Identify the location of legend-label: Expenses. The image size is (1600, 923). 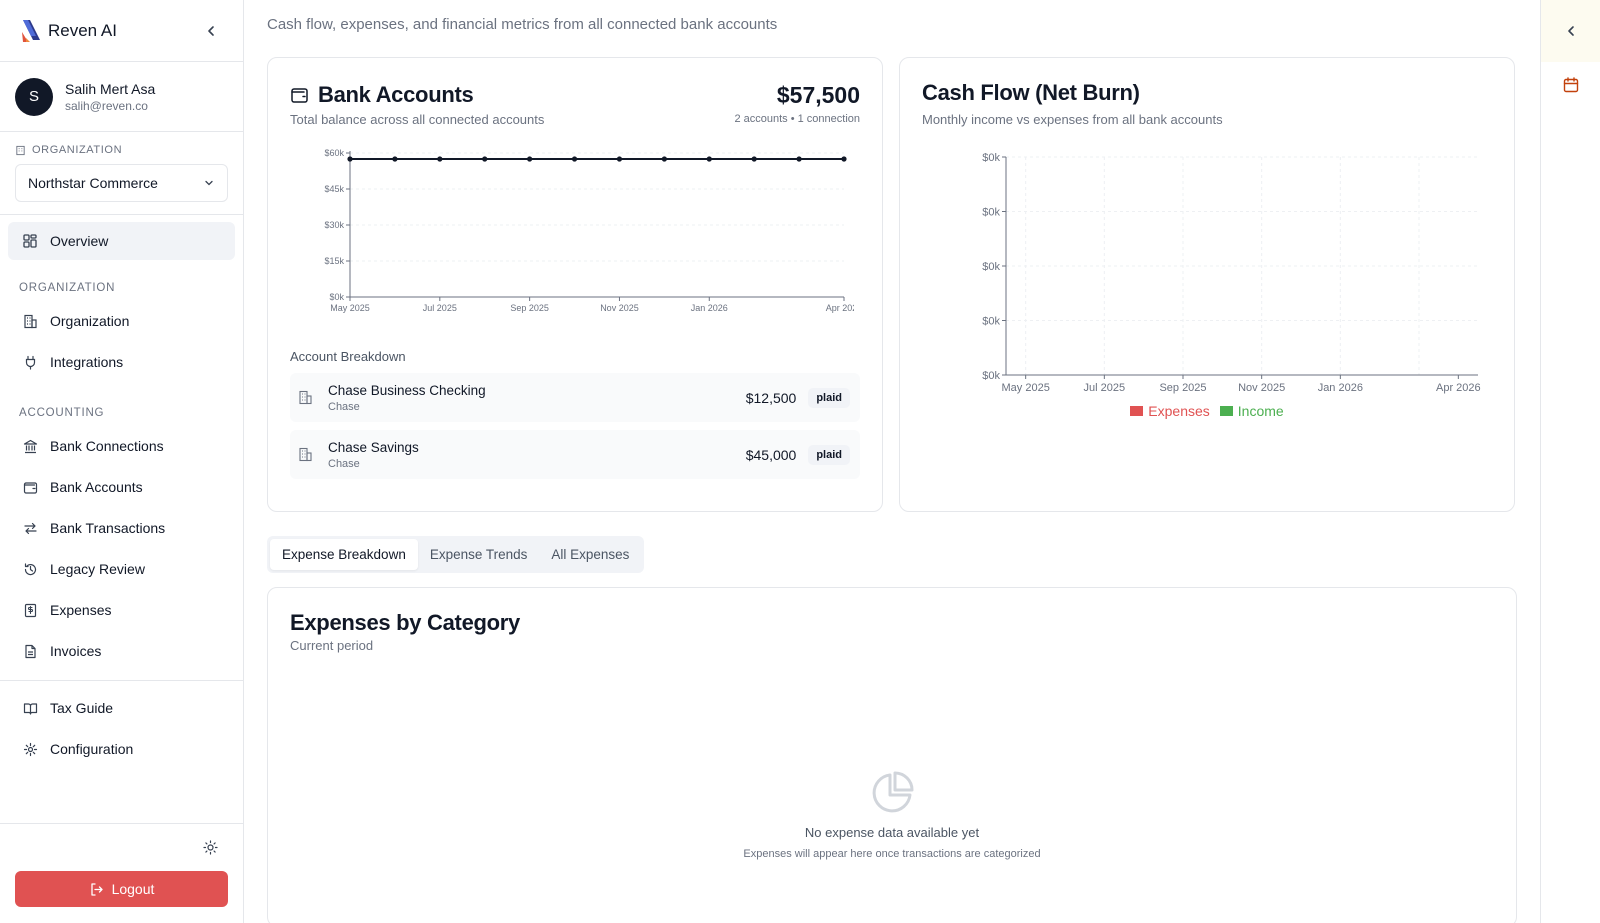
(1179, 411).